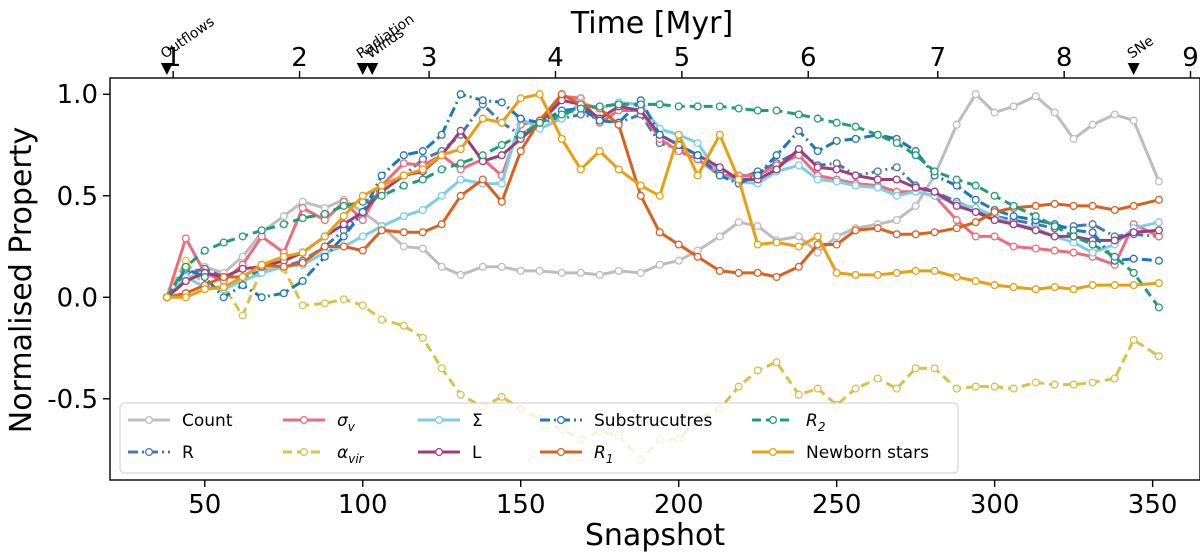 The image size is (1200, 555). I want to click on event-marker-radiation, so click(362, 69).